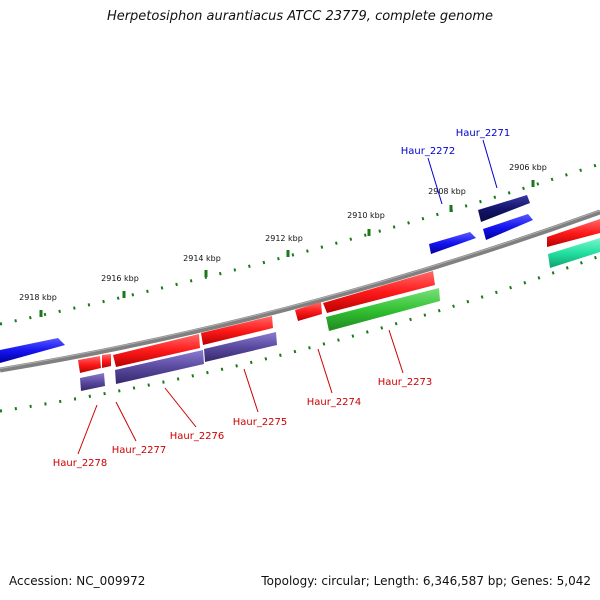  Describe the element at coordinates (483, 133) in the screenshot. I see `gene-label: Haur_2271` at that location.